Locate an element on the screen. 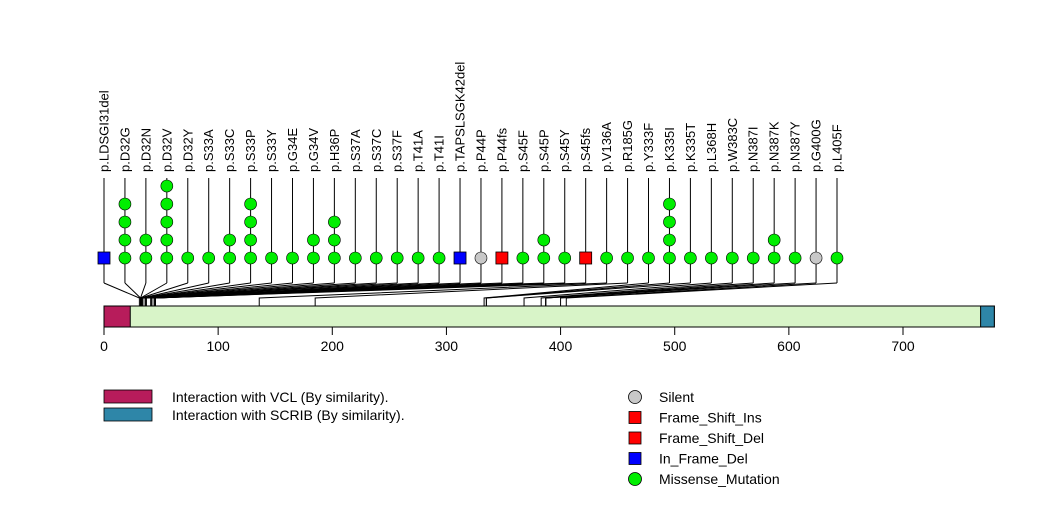 The width and height of the screenshot is (1047, 524). mutation-label: p.N387Y is located at coordinates (795, 146).